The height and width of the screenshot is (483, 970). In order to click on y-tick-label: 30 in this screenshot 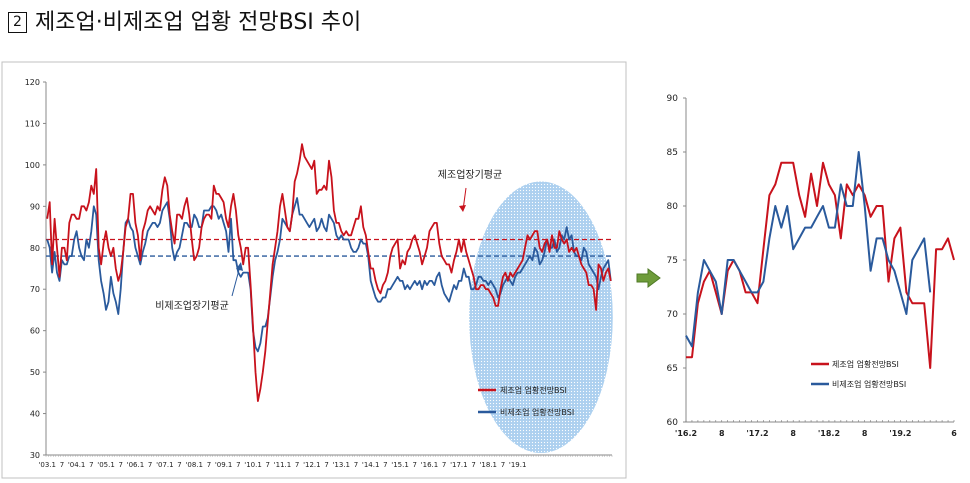, I will do `click(35, 455)`.